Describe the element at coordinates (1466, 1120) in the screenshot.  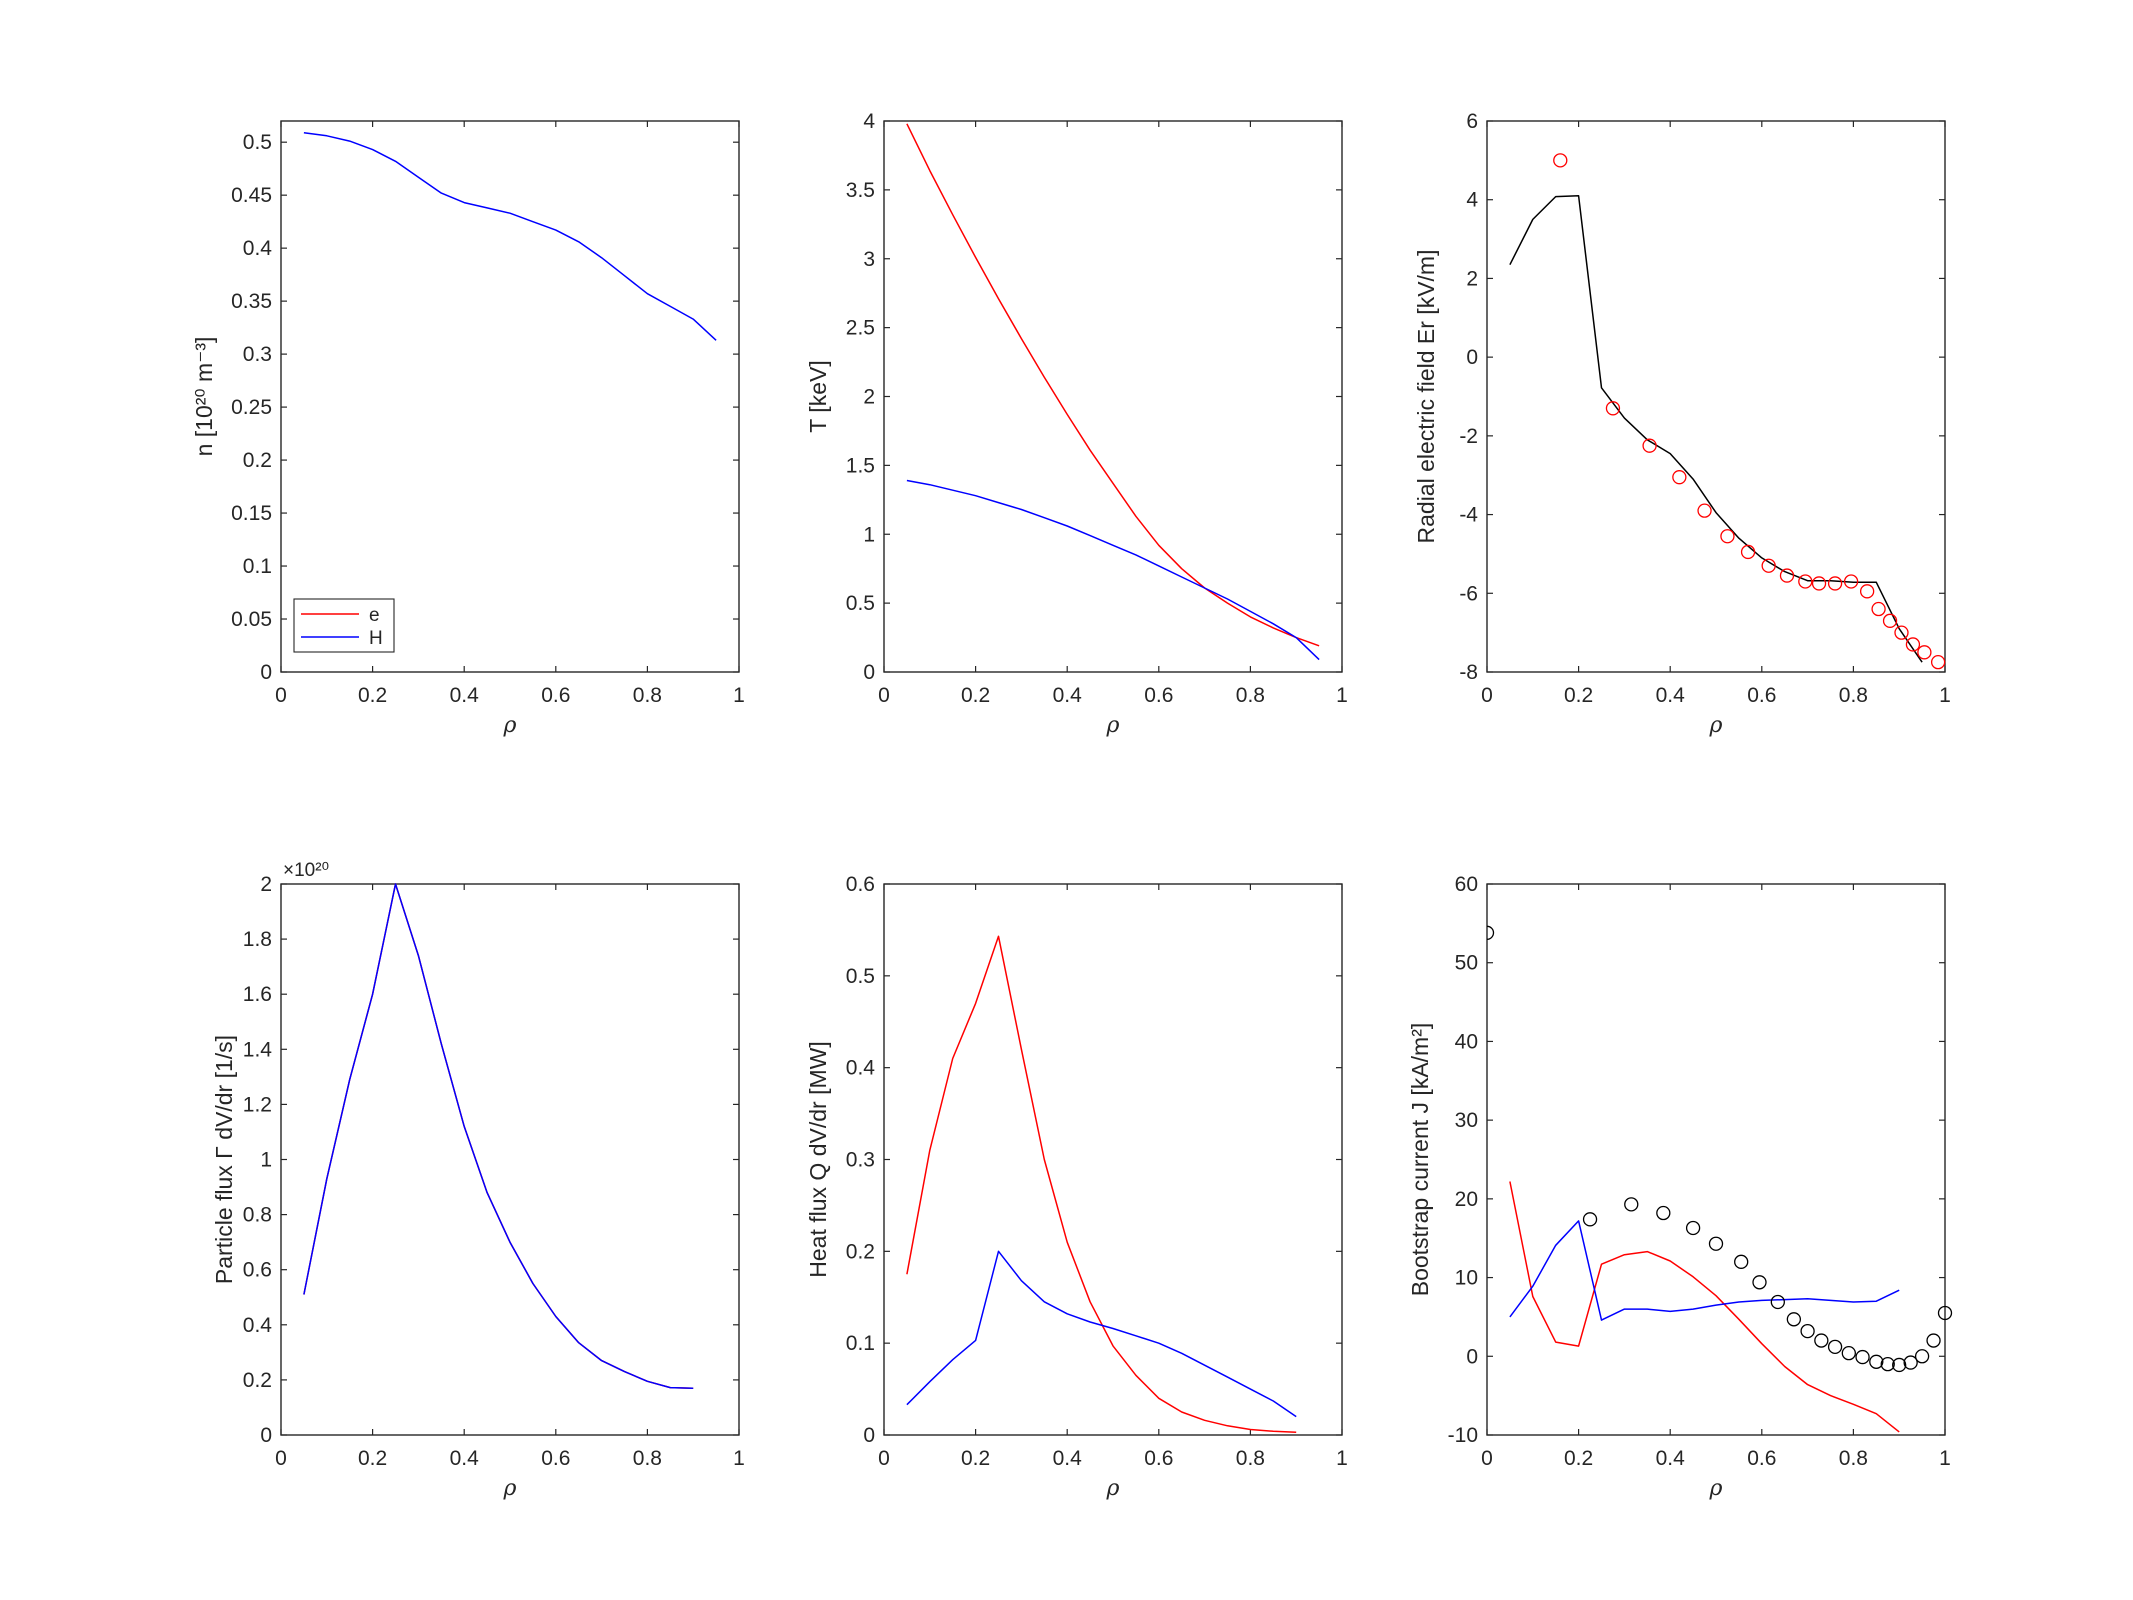
I see `y-tick-label: 30` at that location.